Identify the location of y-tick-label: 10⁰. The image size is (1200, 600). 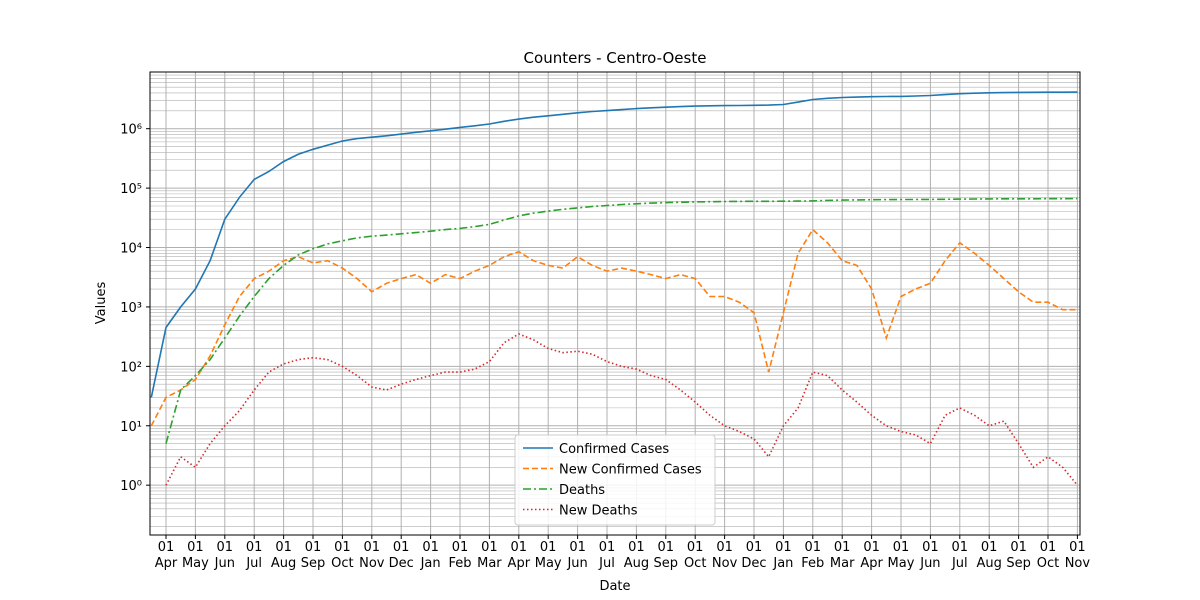
(131, 486).